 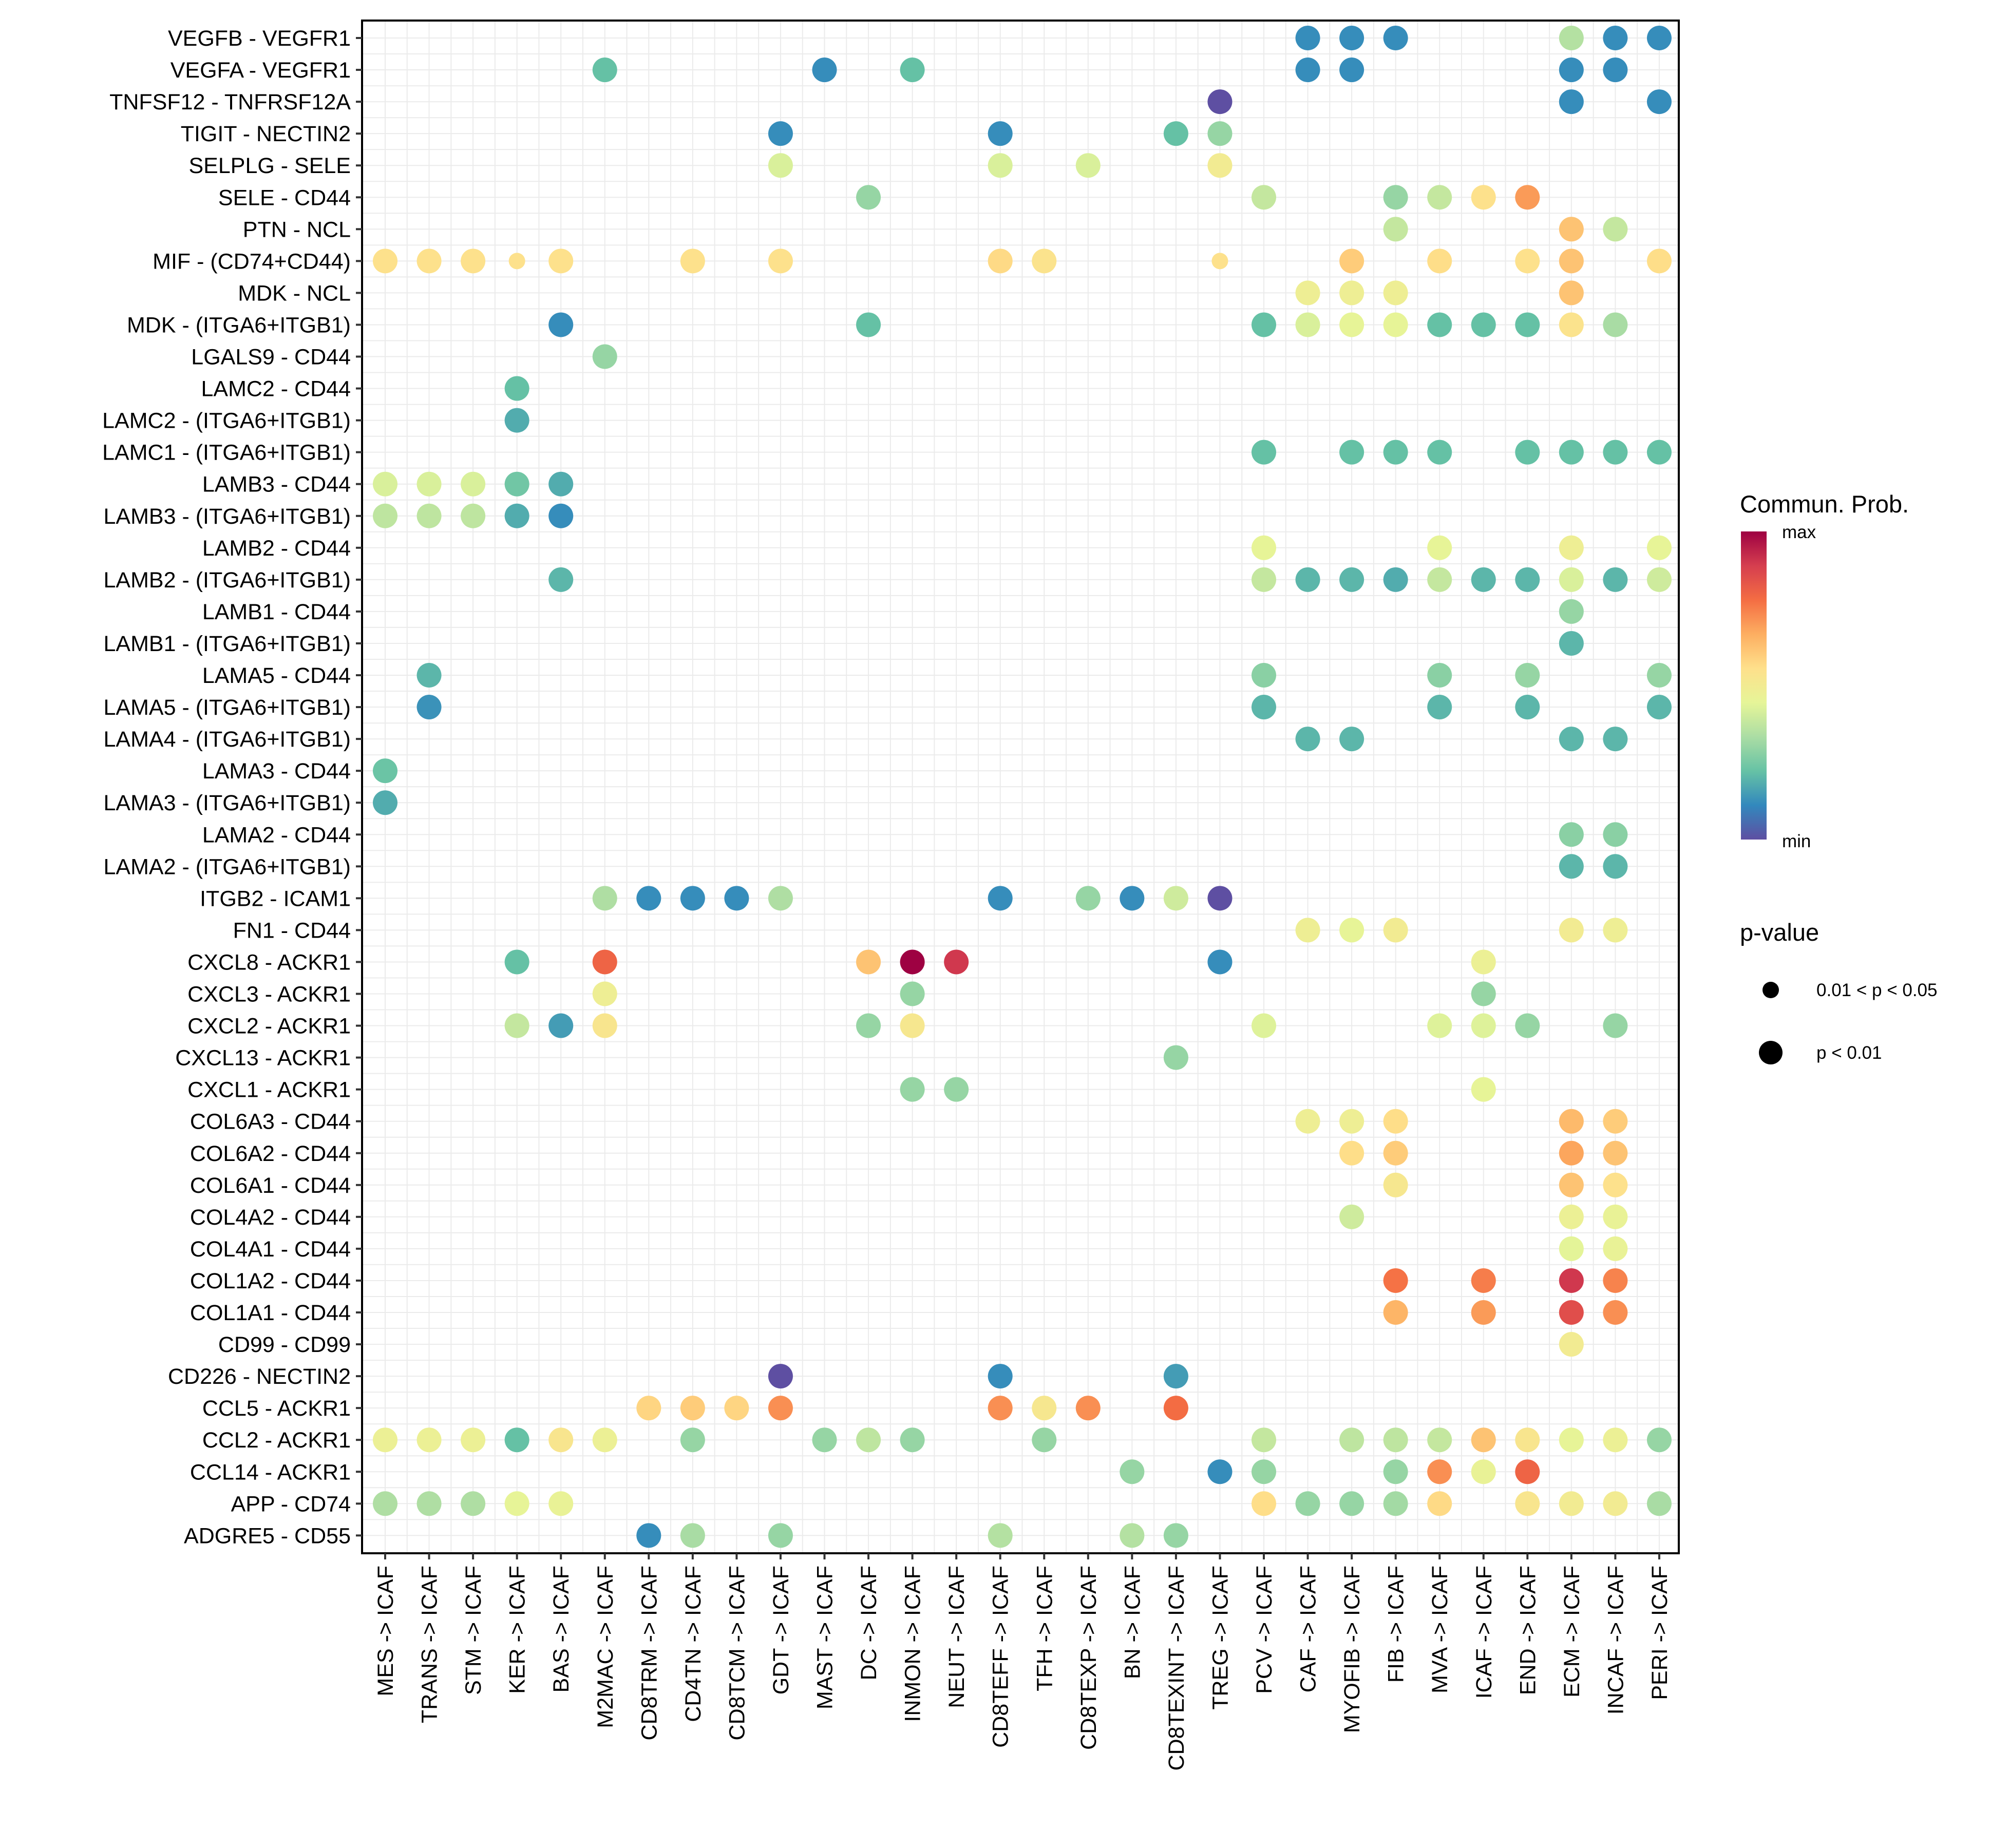 What do you see at coordinates (473, 1630) in the screenshot?
I see `x-tick-label: STM -> ICAF` at bounding box center [473, 1630].